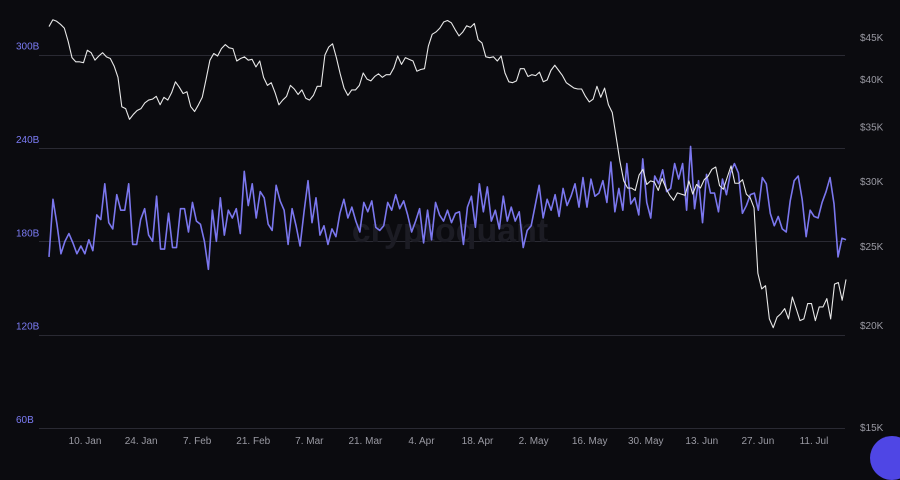 The image size is (900, 480). What do you see at coordinates (365, 441) in the screenshot?
I see `x-tick-label: 21. Mar` at bounding box center [365, 441].